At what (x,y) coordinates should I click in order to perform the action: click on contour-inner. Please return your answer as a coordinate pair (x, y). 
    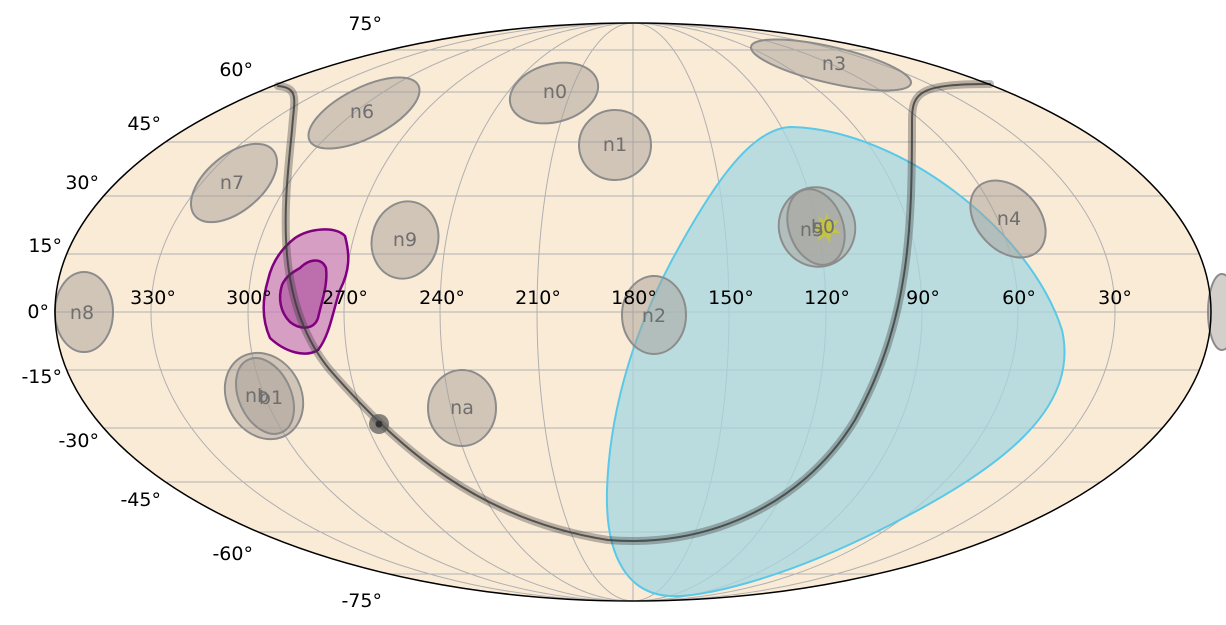
    Looking at the image, I should click on (303, 294).